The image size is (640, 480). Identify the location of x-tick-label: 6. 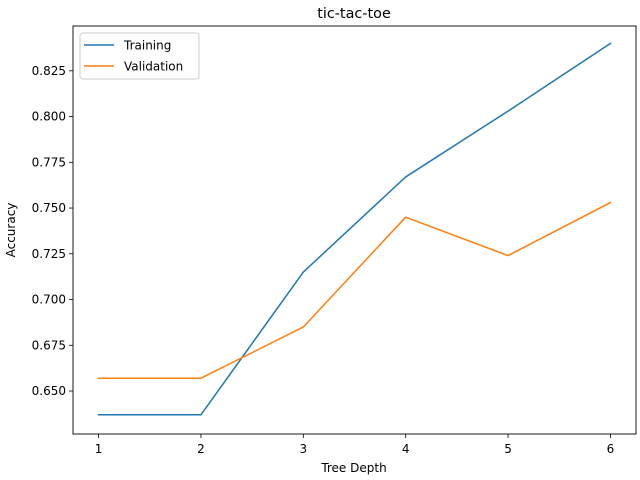
(611, 449).